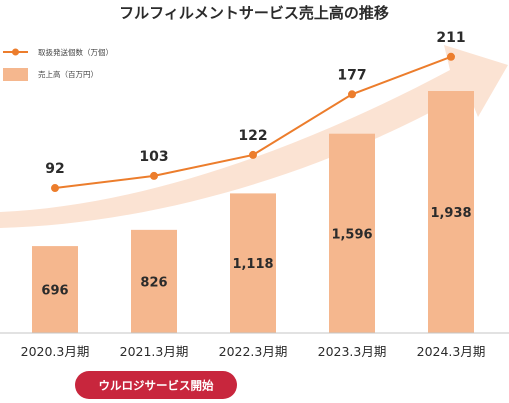  What do you see at coordinates (15, 74) in the screenshot?
I see `legend-bar-swatch` at bounding box center [15, 74].